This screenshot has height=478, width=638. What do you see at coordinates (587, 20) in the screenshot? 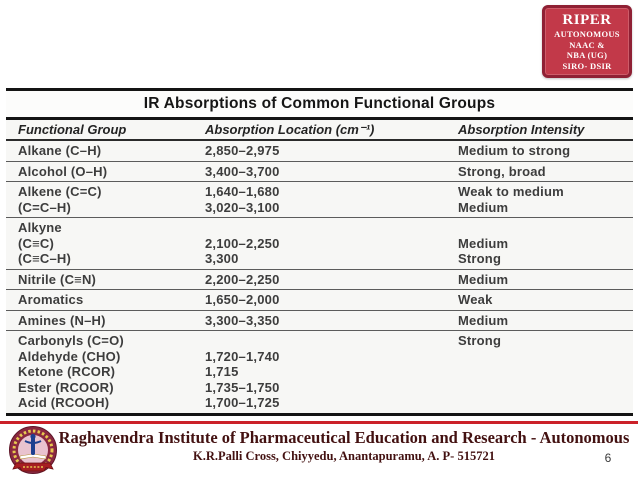
I see `badge-title: RIPER` at bounding box center [587, 20].